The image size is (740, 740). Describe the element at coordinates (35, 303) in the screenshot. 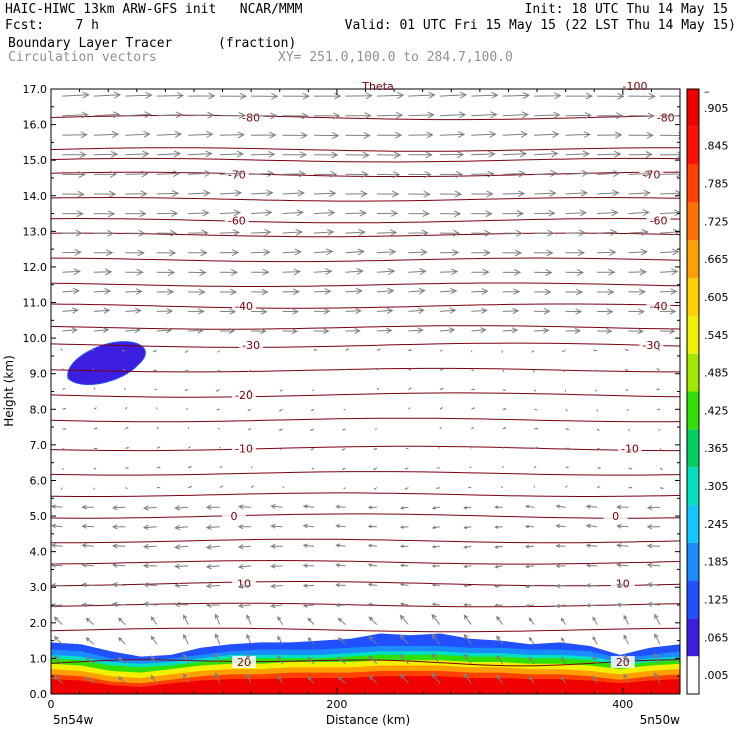

I see `y-tick-label: 11.0` at that location.